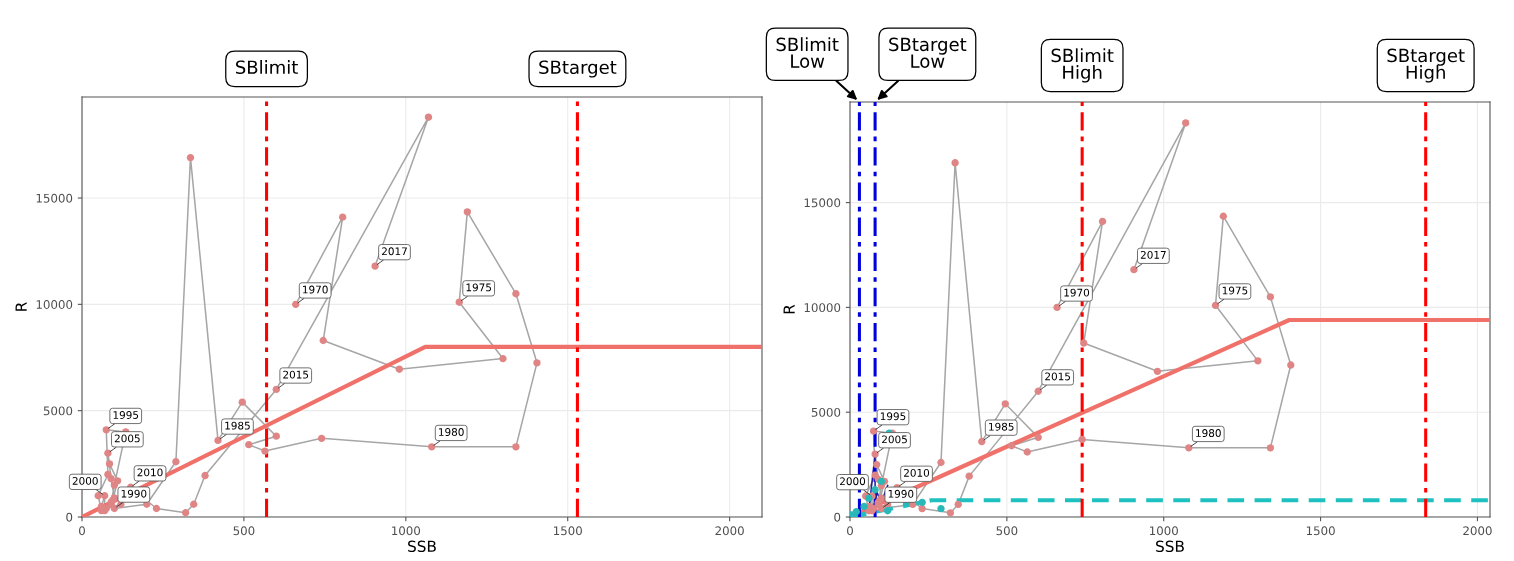 The height and width of the screenshot is (561, 1514). Describe the element at coordinates (1426, 65) in the screenshot. I see `ref-line-label: SBtarget High` at that location.